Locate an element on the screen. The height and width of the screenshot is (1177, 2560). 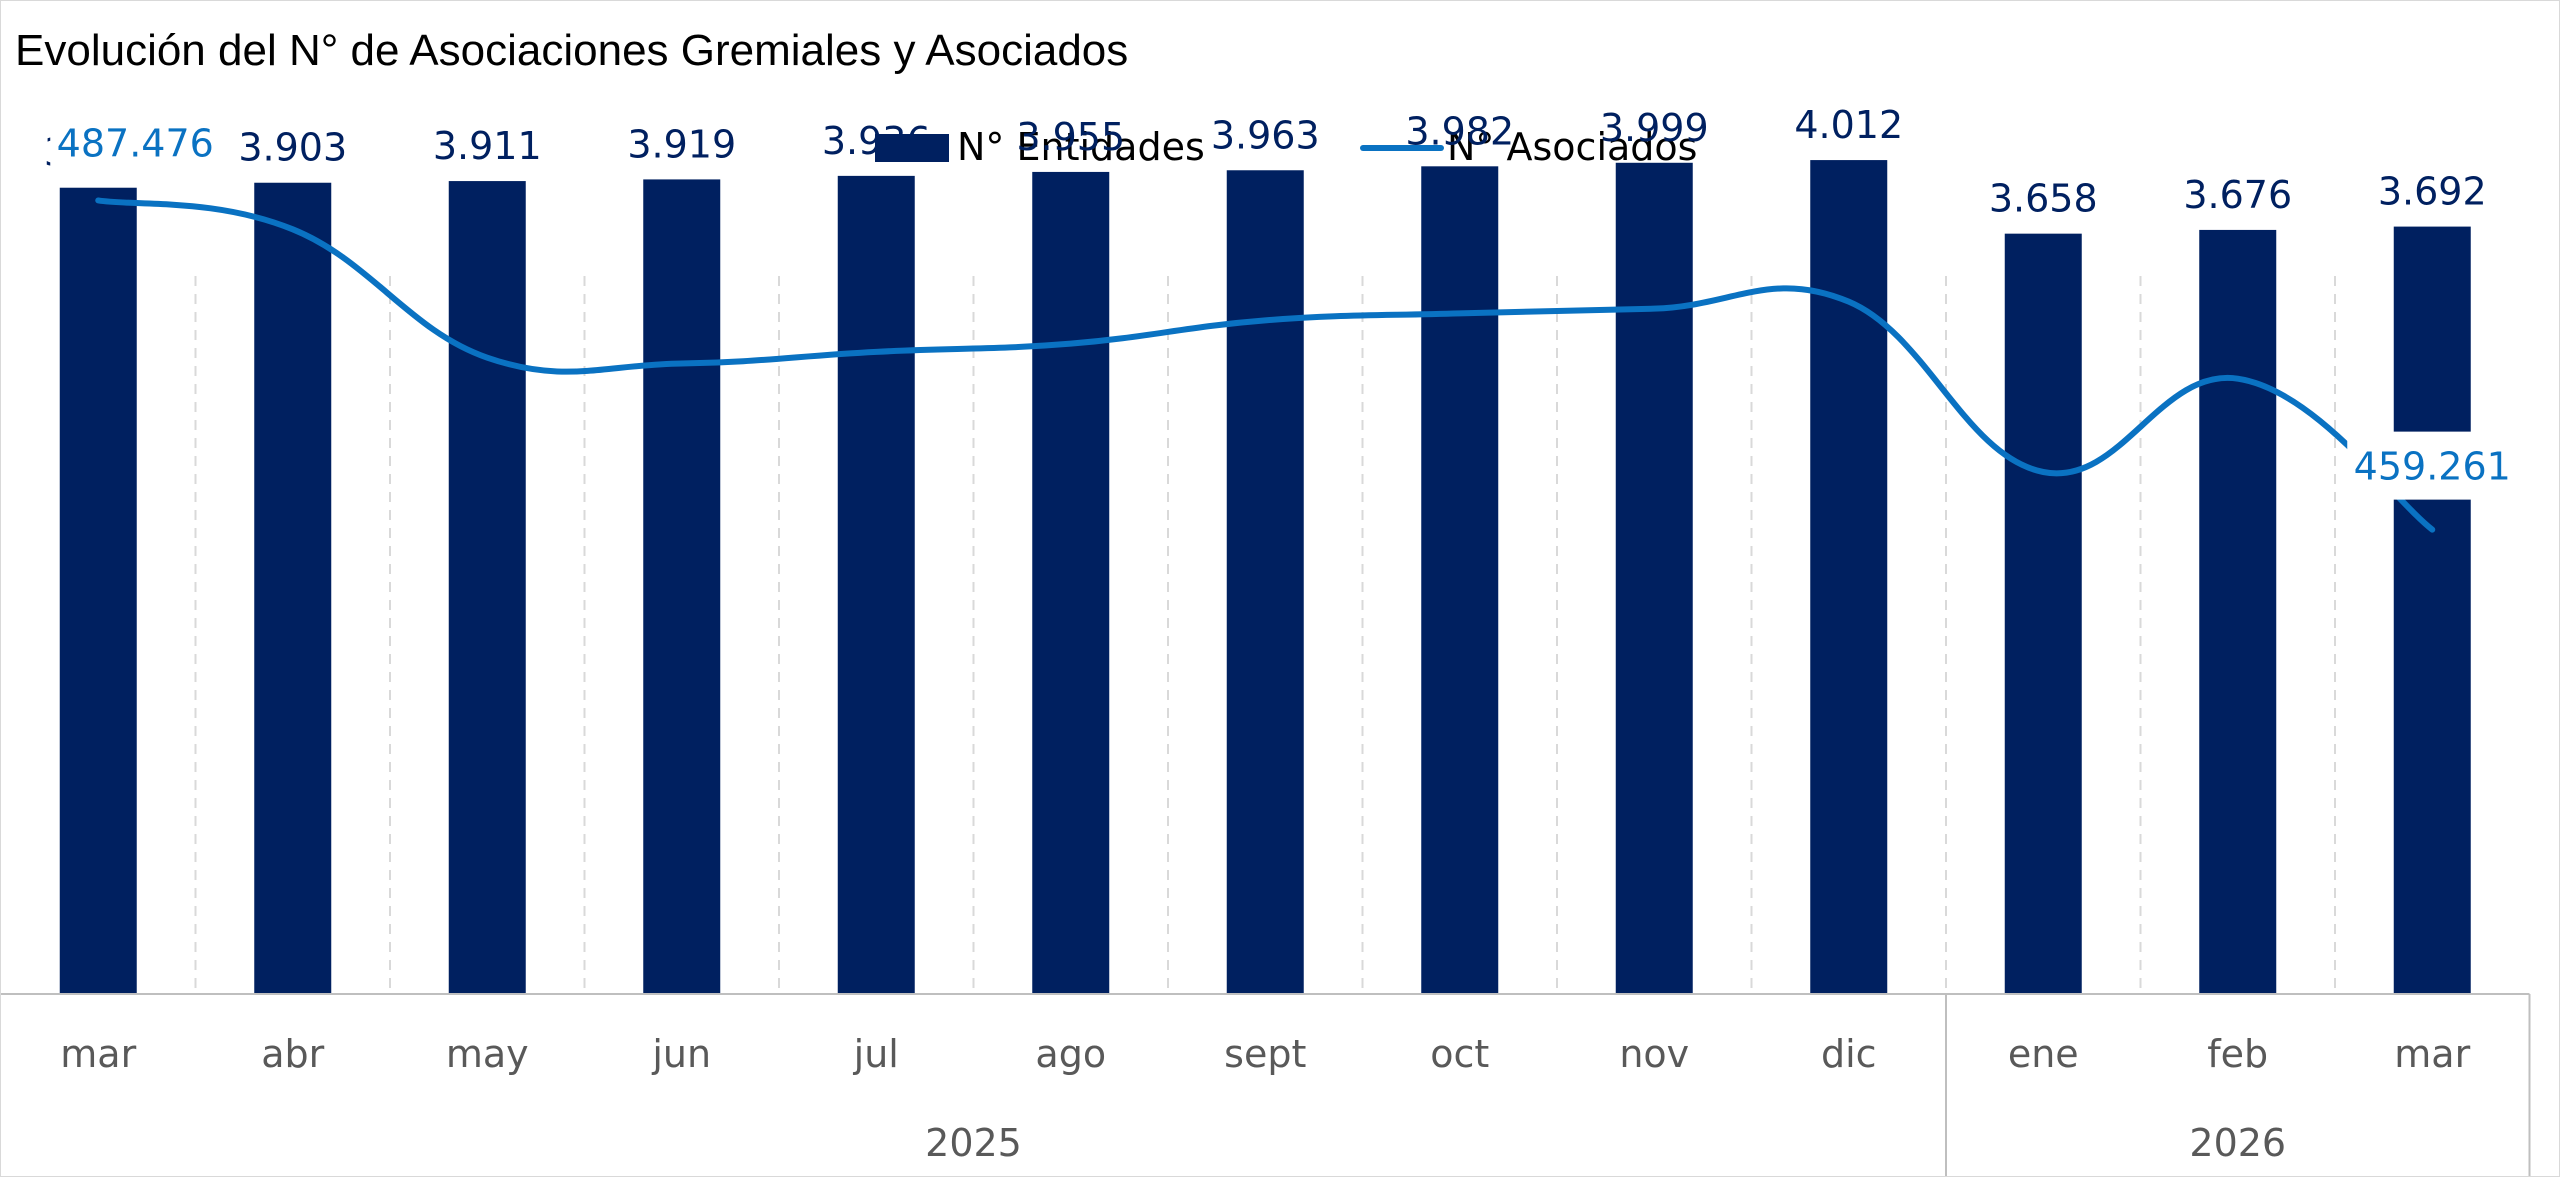
bar-data-label: 3.692 is located at coordinates (2432, 192).